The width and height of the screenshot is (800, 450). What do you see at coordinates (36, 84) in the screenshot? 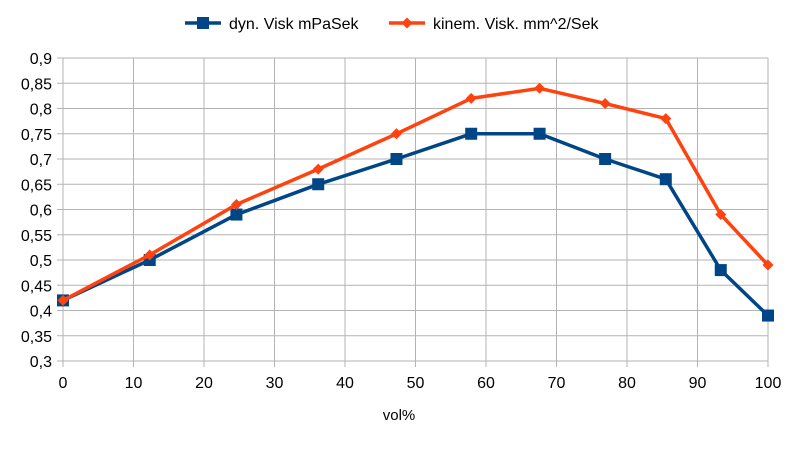
I see `y-tick-label: 0,85` at bounding box center [36, 84].